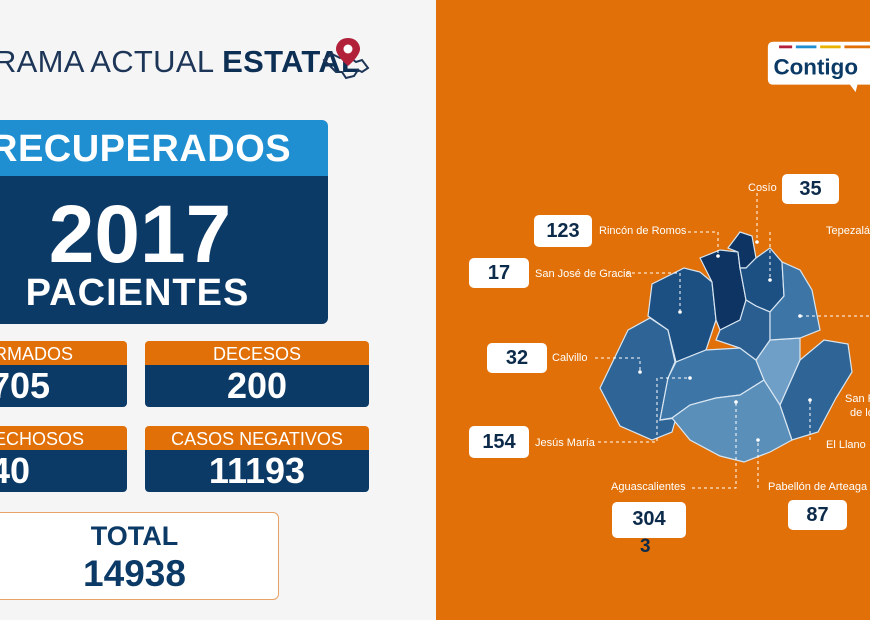  What do you see at coordinates (648, 487) in the screenshot?
I see `label-aguascalientes: Aguascalientes` at bounding box center [648, 487].